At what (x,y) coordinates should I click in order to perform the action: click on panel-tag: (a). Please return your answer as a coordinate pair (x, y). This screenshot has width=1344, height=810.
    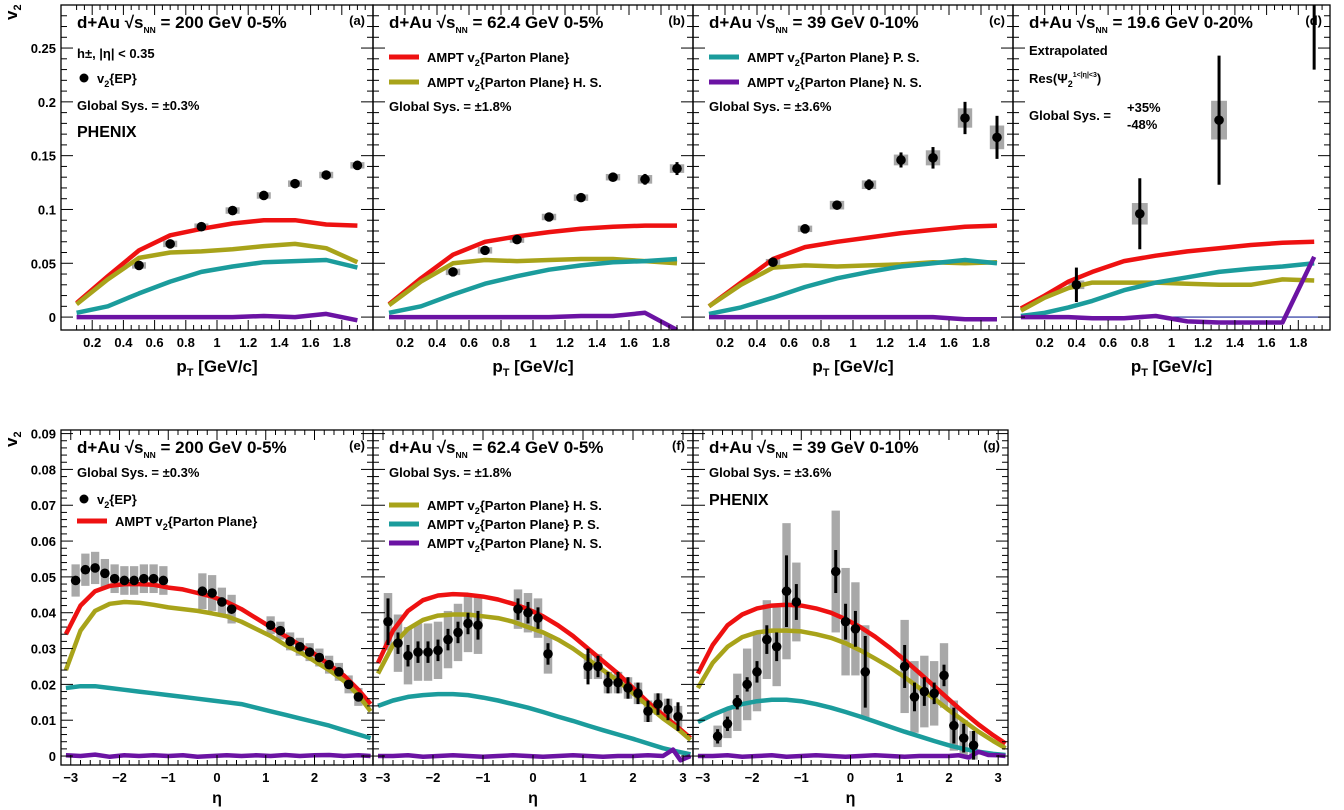
    Looking at the image, I should click on (357, 20).